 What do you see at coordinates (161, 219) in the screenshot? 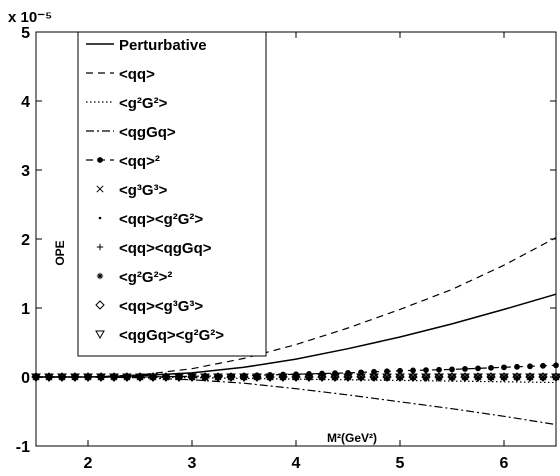
I see `legend-label: <qq><g²G²>` at bounding box center [161, 219].